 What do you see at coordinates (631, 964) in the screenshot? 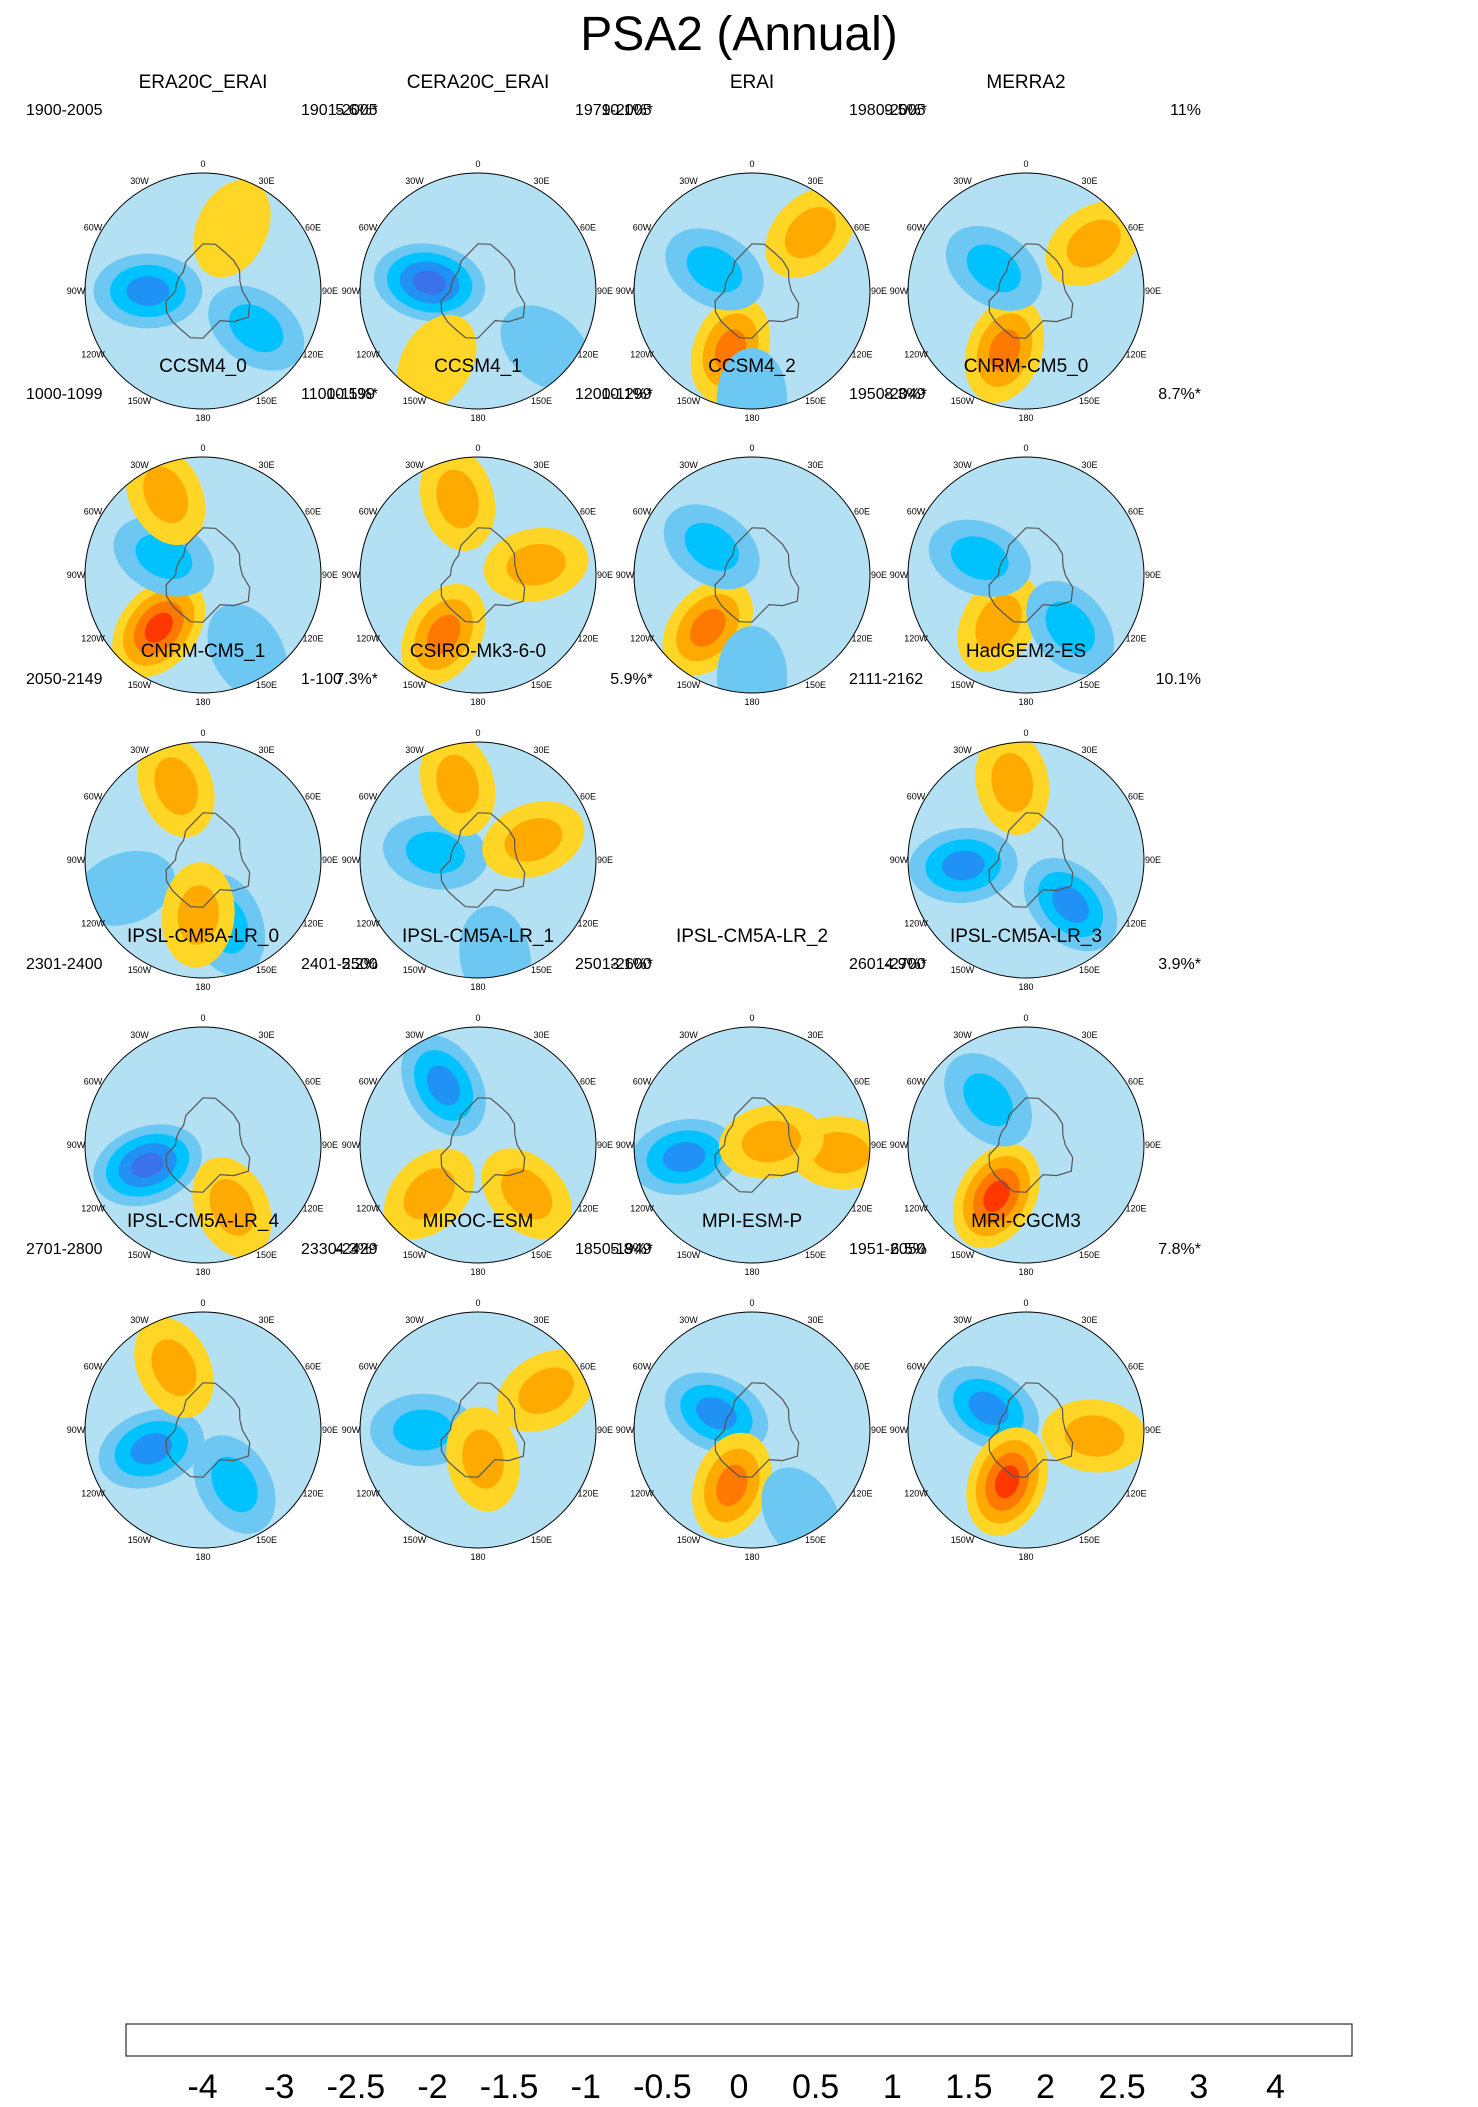
I see `panel-variance: 3.1%*` at bounding box center [631, 964].